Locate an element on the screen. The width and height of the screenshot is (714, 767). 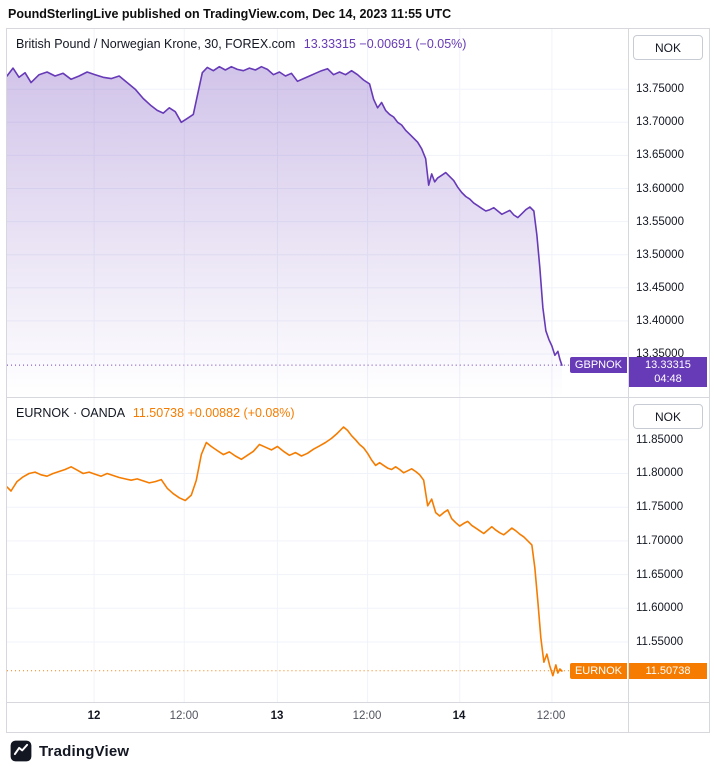
eurnok-badge-price: 11.50738 is located at coordinates (668, 670).